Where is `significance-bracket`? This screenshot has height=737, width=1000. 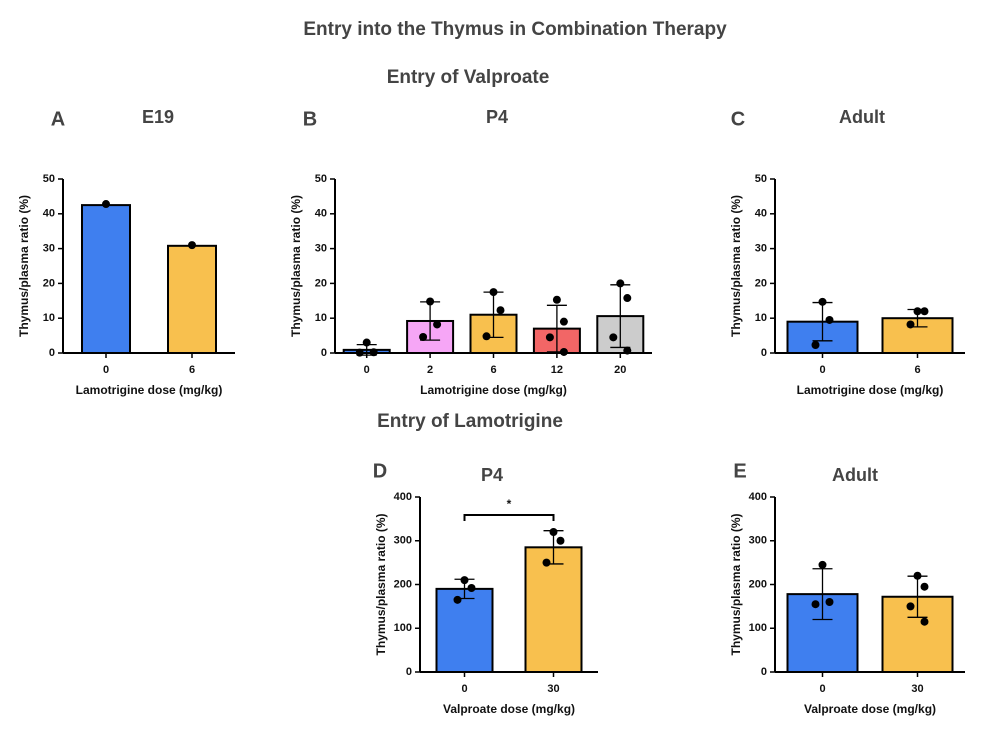
significance-bracket is located at coordinates (509, 517).